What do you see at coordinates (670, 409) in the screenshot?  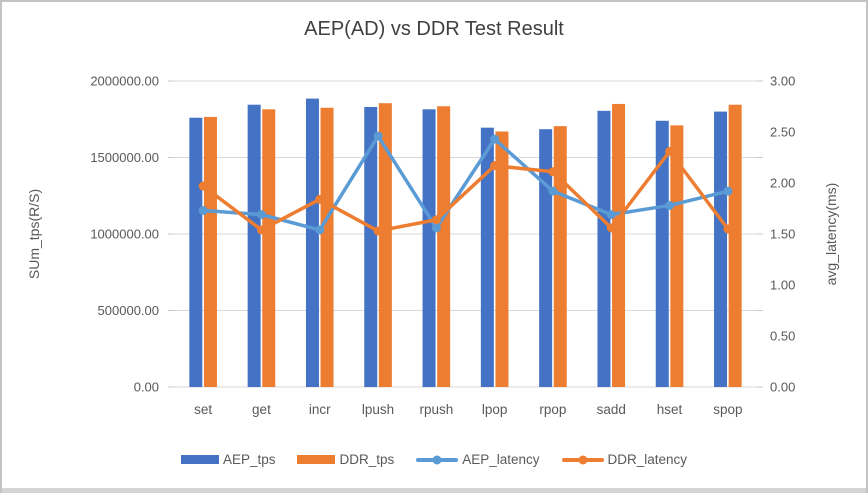 I see `x-category-label-hset: hset` at bounding box center [670, 409].